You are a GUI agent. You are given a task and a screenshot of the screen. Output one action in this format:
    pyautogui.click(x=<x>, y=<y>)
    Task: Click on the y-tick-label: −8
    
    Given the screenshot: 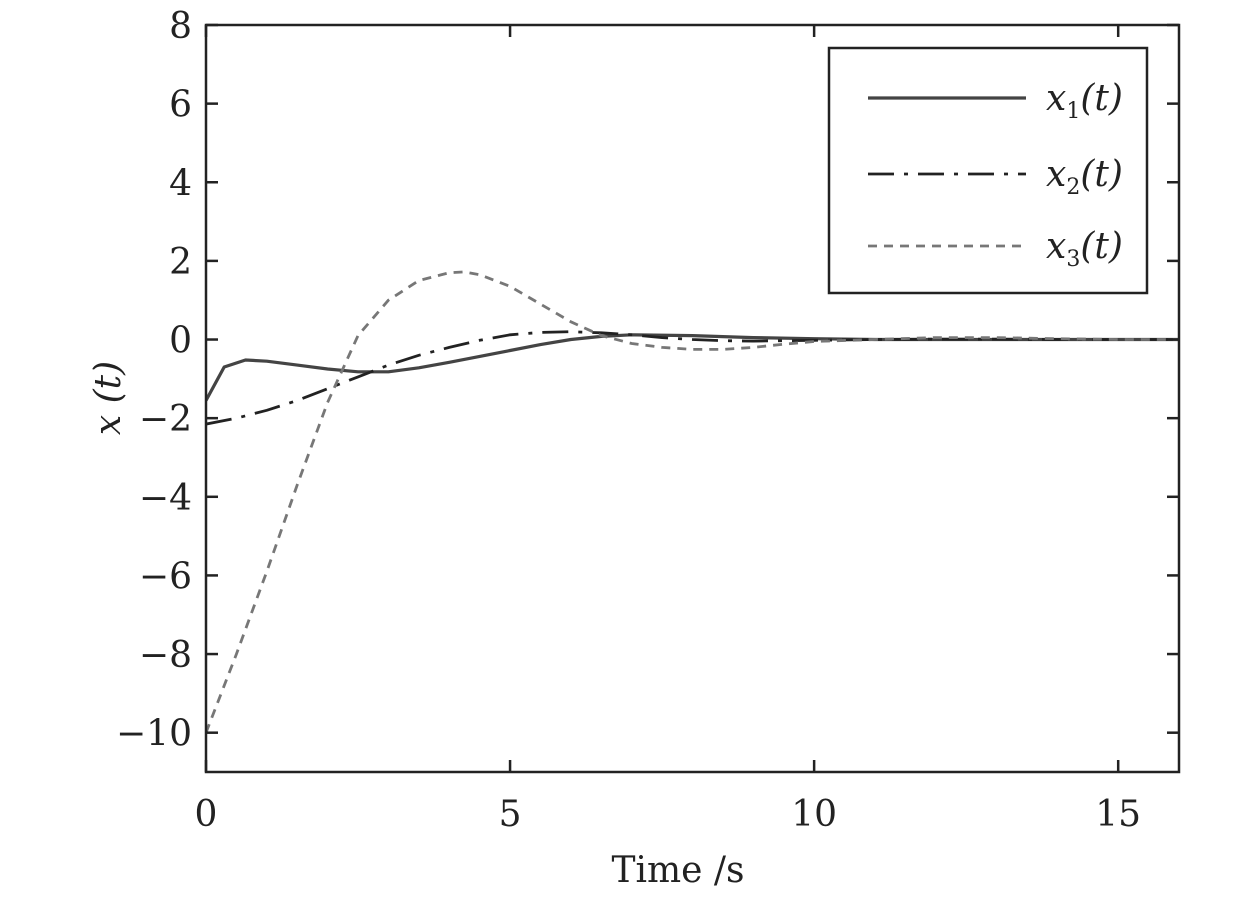 What is the action you would take?
    pyautogui.click(x=165, y=655)
    